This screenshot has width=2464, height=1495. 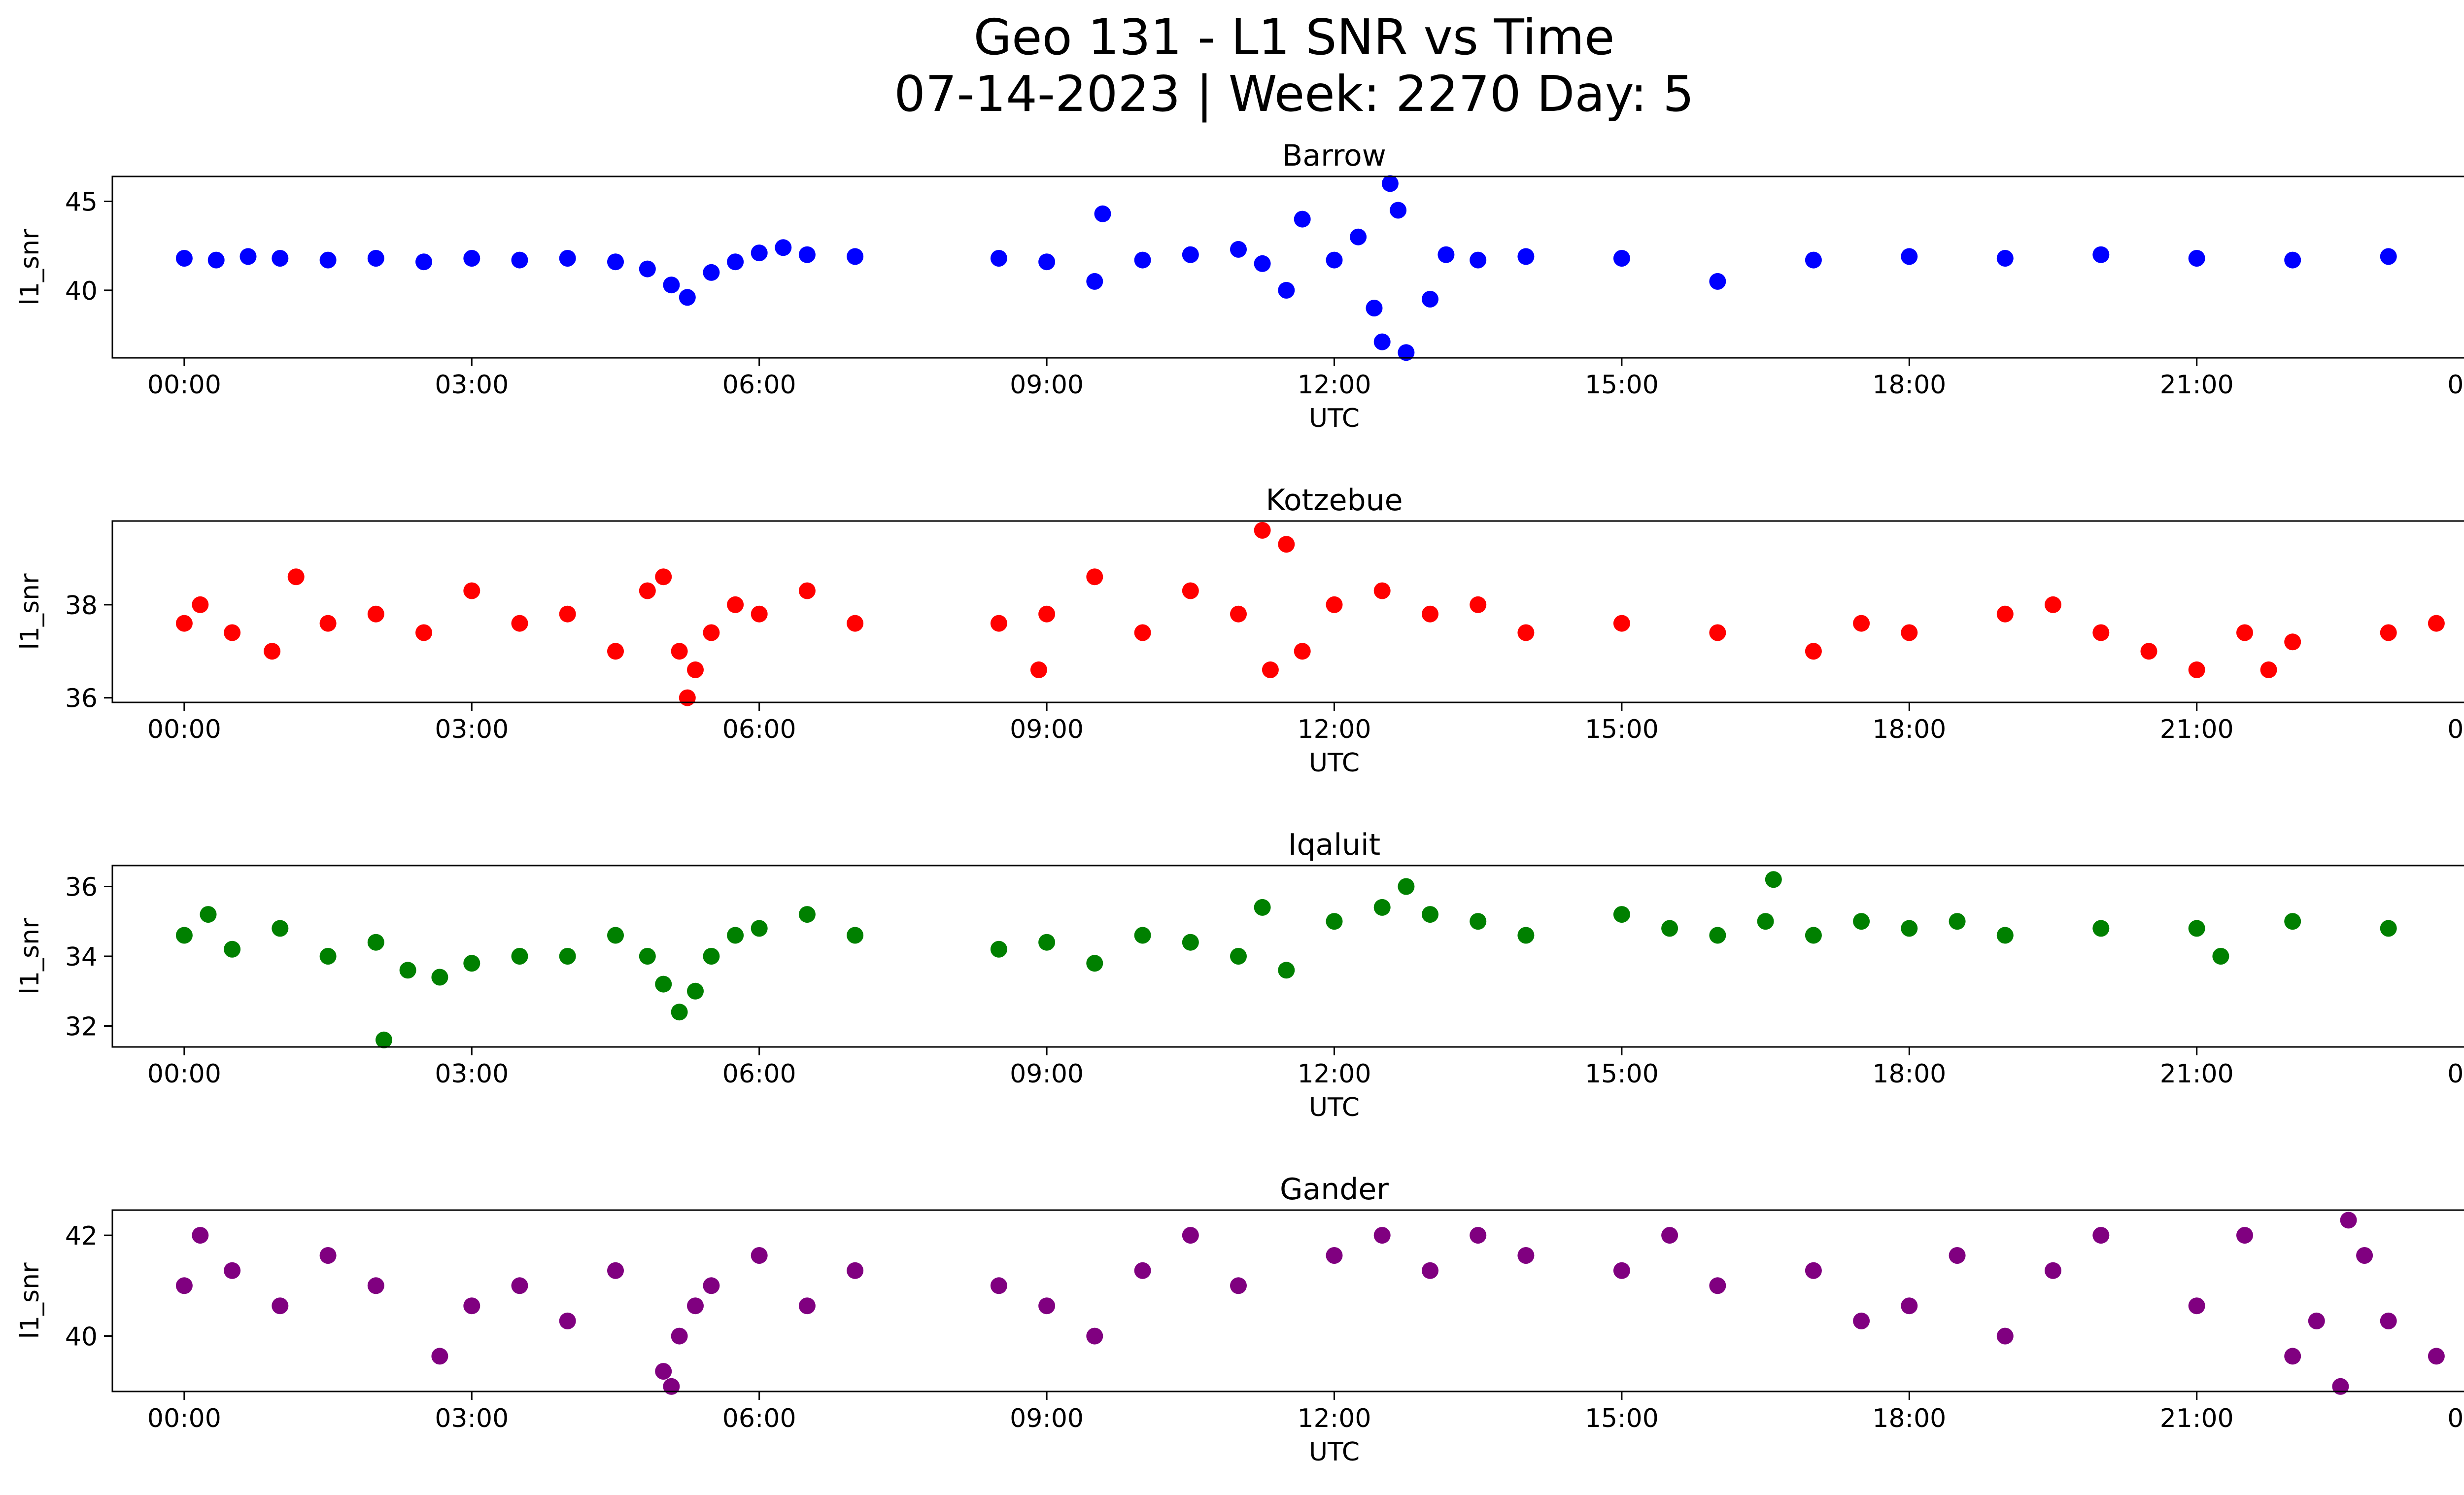 I want to click on x-tick-label: 21:00, so click(x=2197, y=385).